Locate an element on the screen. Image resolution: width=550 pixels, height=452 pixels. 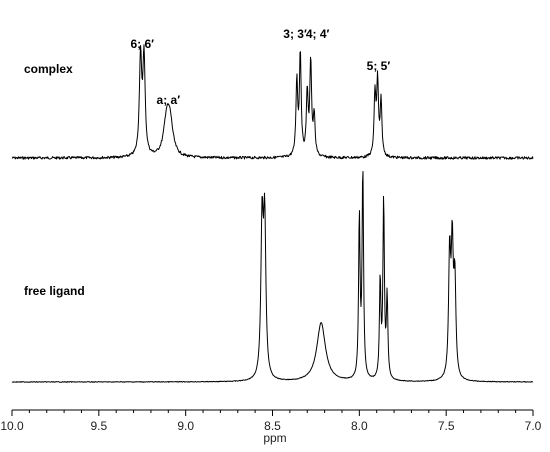
x-tick-label: 10.0 is located at coordinates (12, 426).